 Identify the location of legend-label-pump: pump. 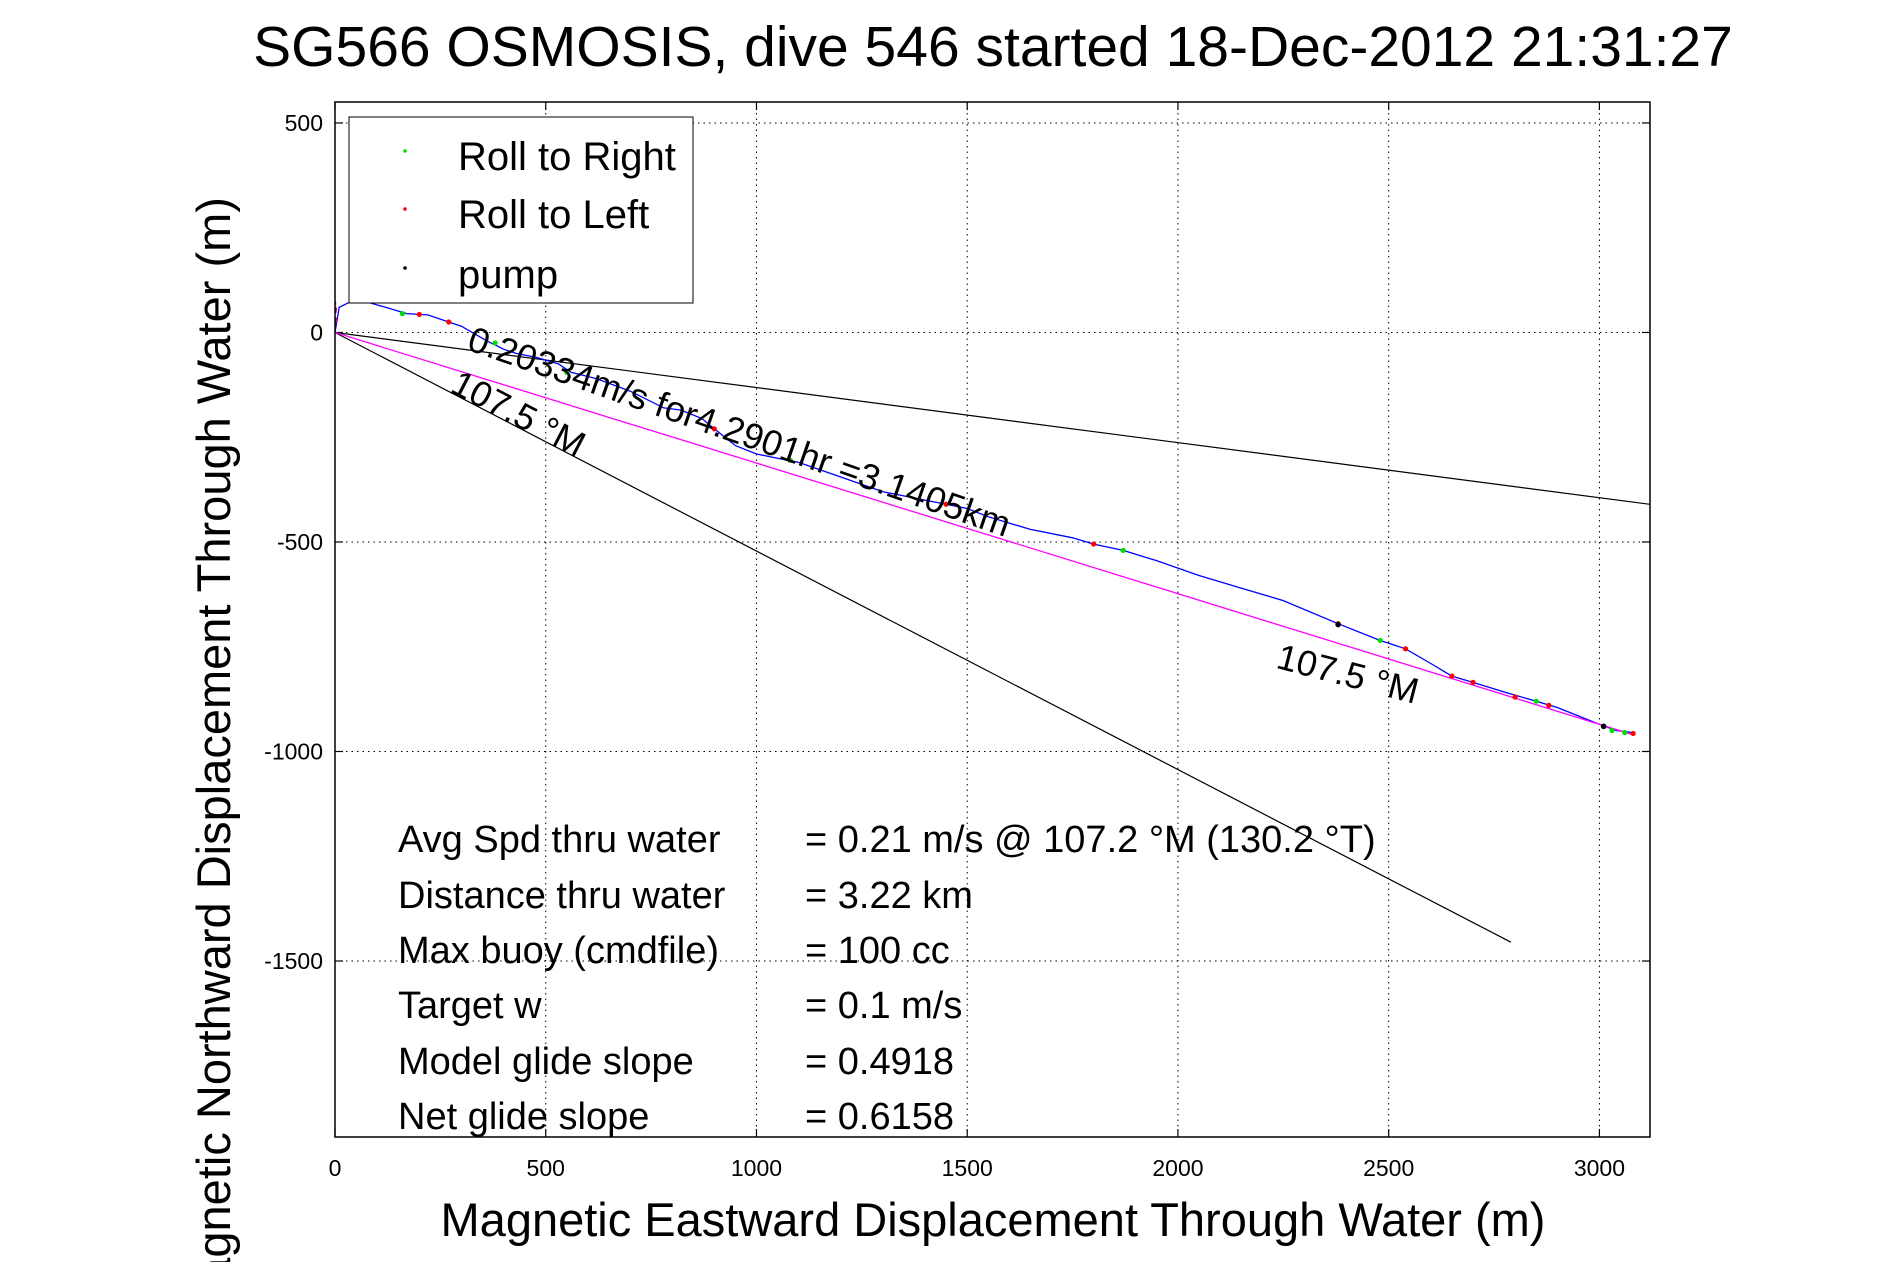
(508, 275).